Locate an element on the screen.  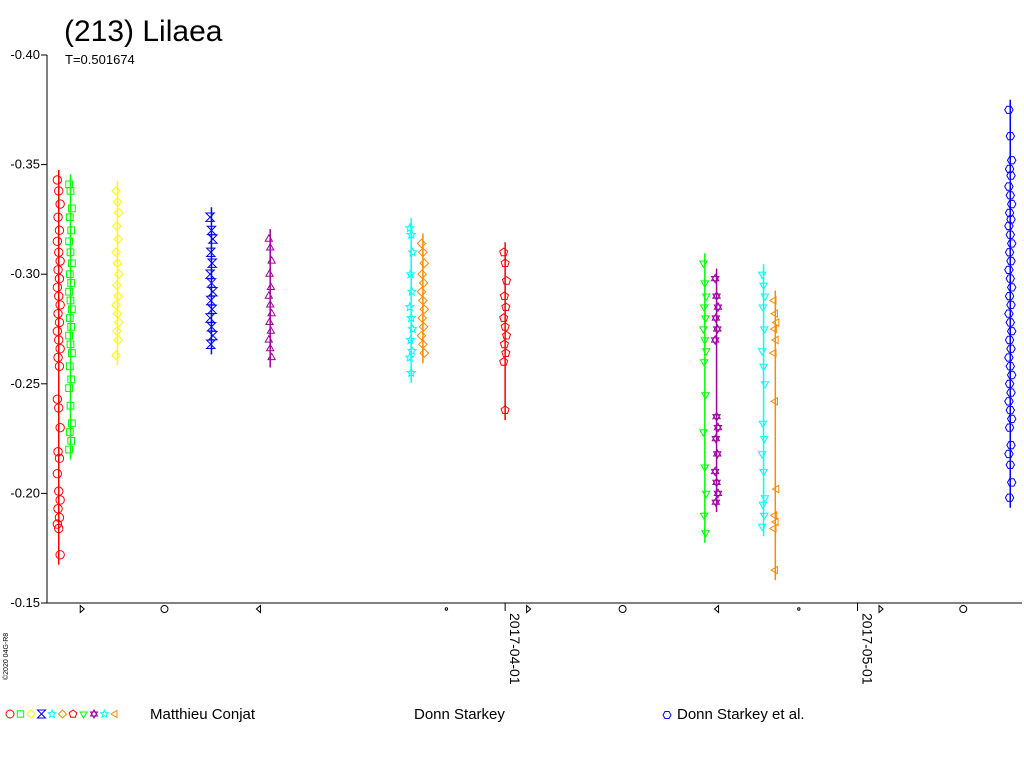
moon-phase-first-quarter is located at coordinates (529, 609).